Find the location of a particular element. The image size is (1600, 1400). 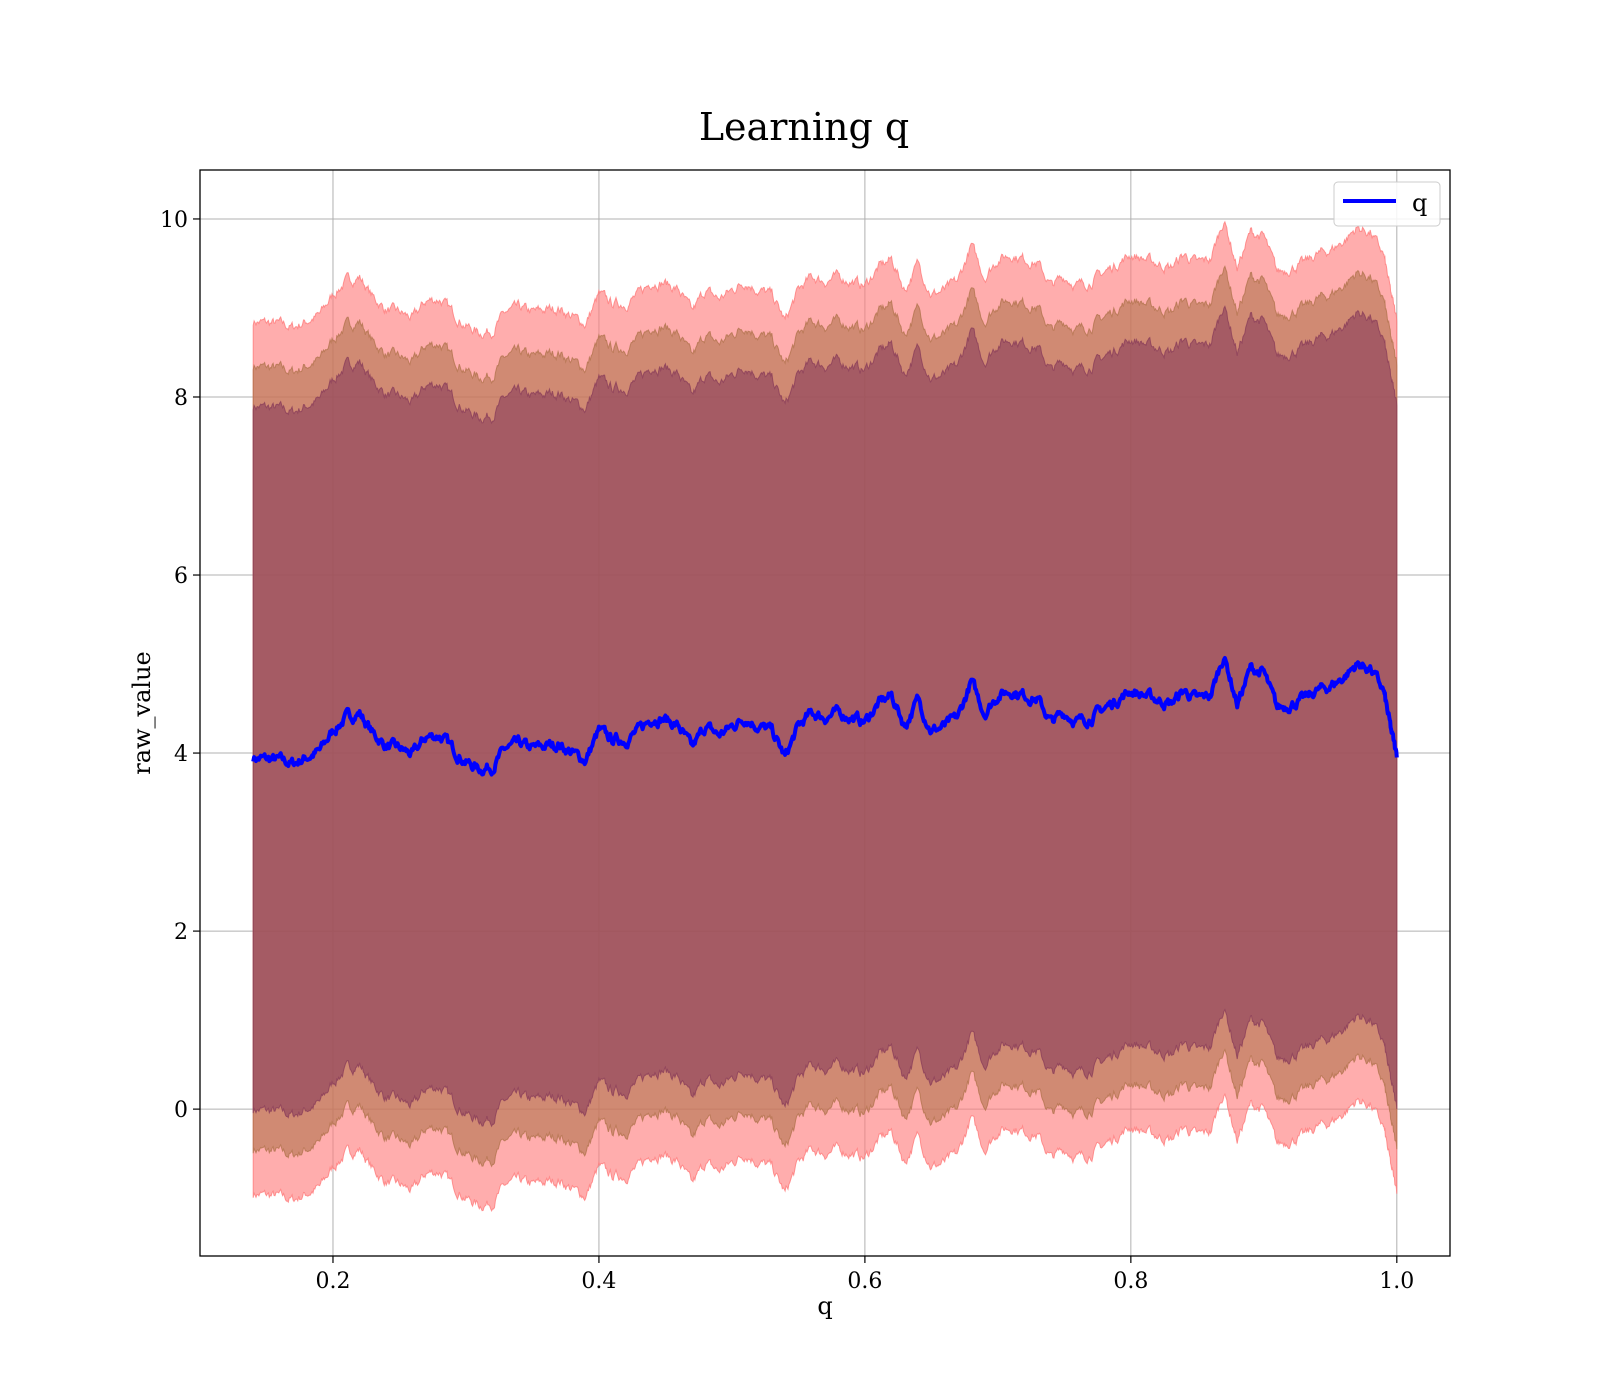

series-line-q is located at coordinates (825, 716).